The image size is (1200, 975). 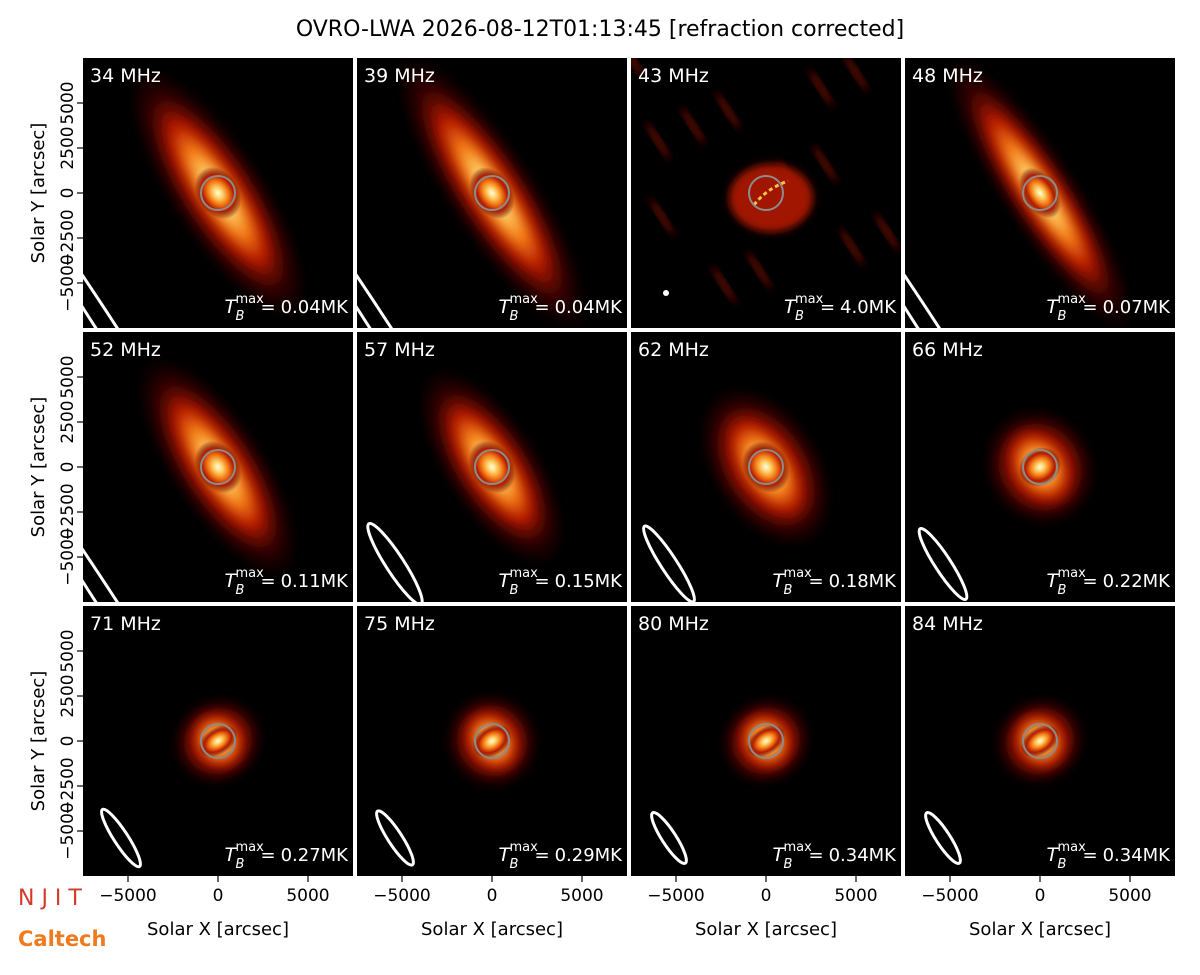 What do you see at coordinates (858, 307) in the screenshot?
I see `tb-max-label: = 4.0MK` at bounding box center [858, 307].